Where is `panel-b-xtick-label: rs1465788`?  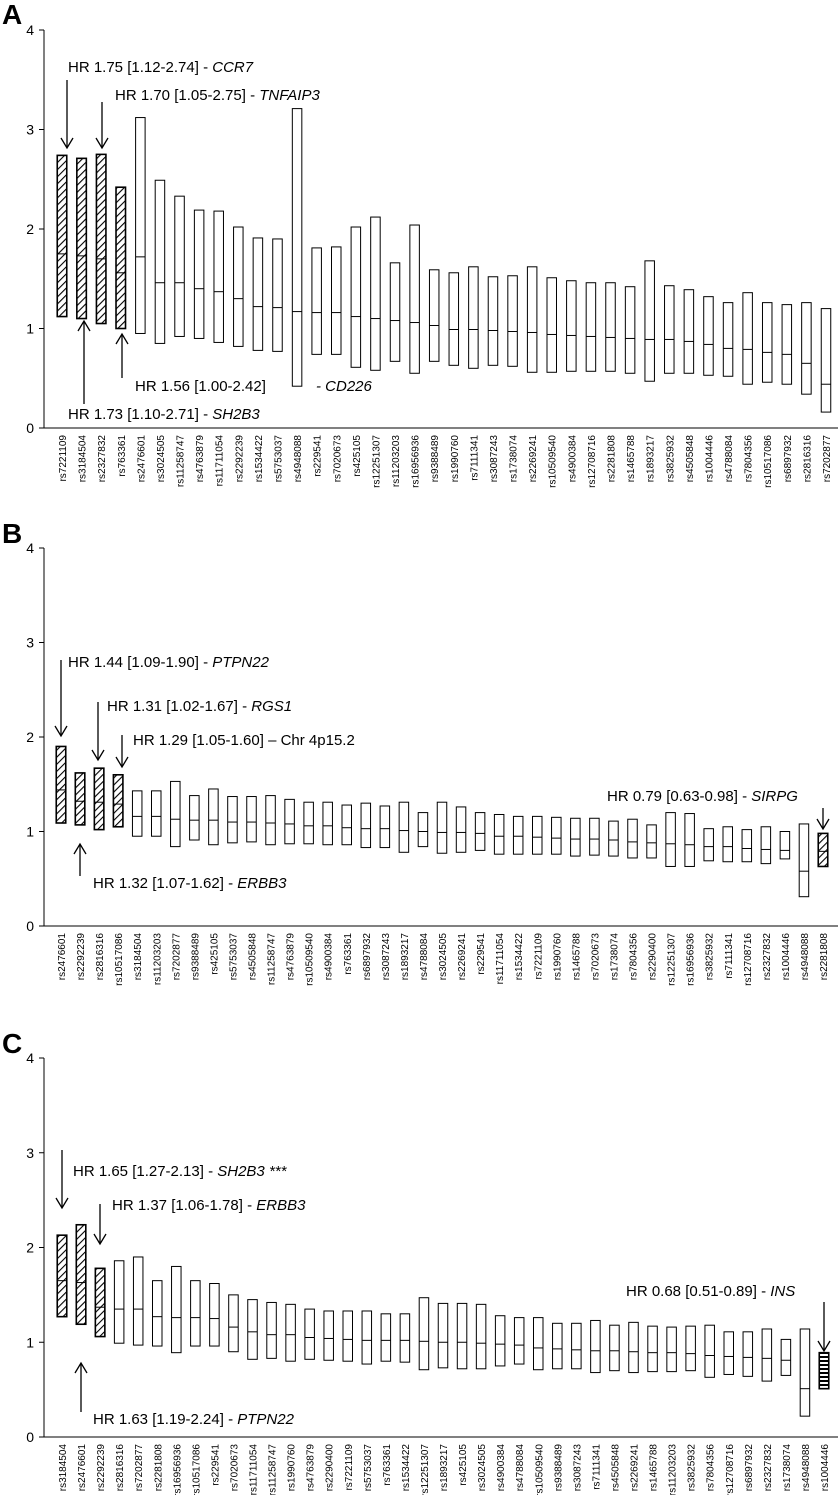
panel-b-xtick-label: rs1465788 is located at coordinates (576, 957).